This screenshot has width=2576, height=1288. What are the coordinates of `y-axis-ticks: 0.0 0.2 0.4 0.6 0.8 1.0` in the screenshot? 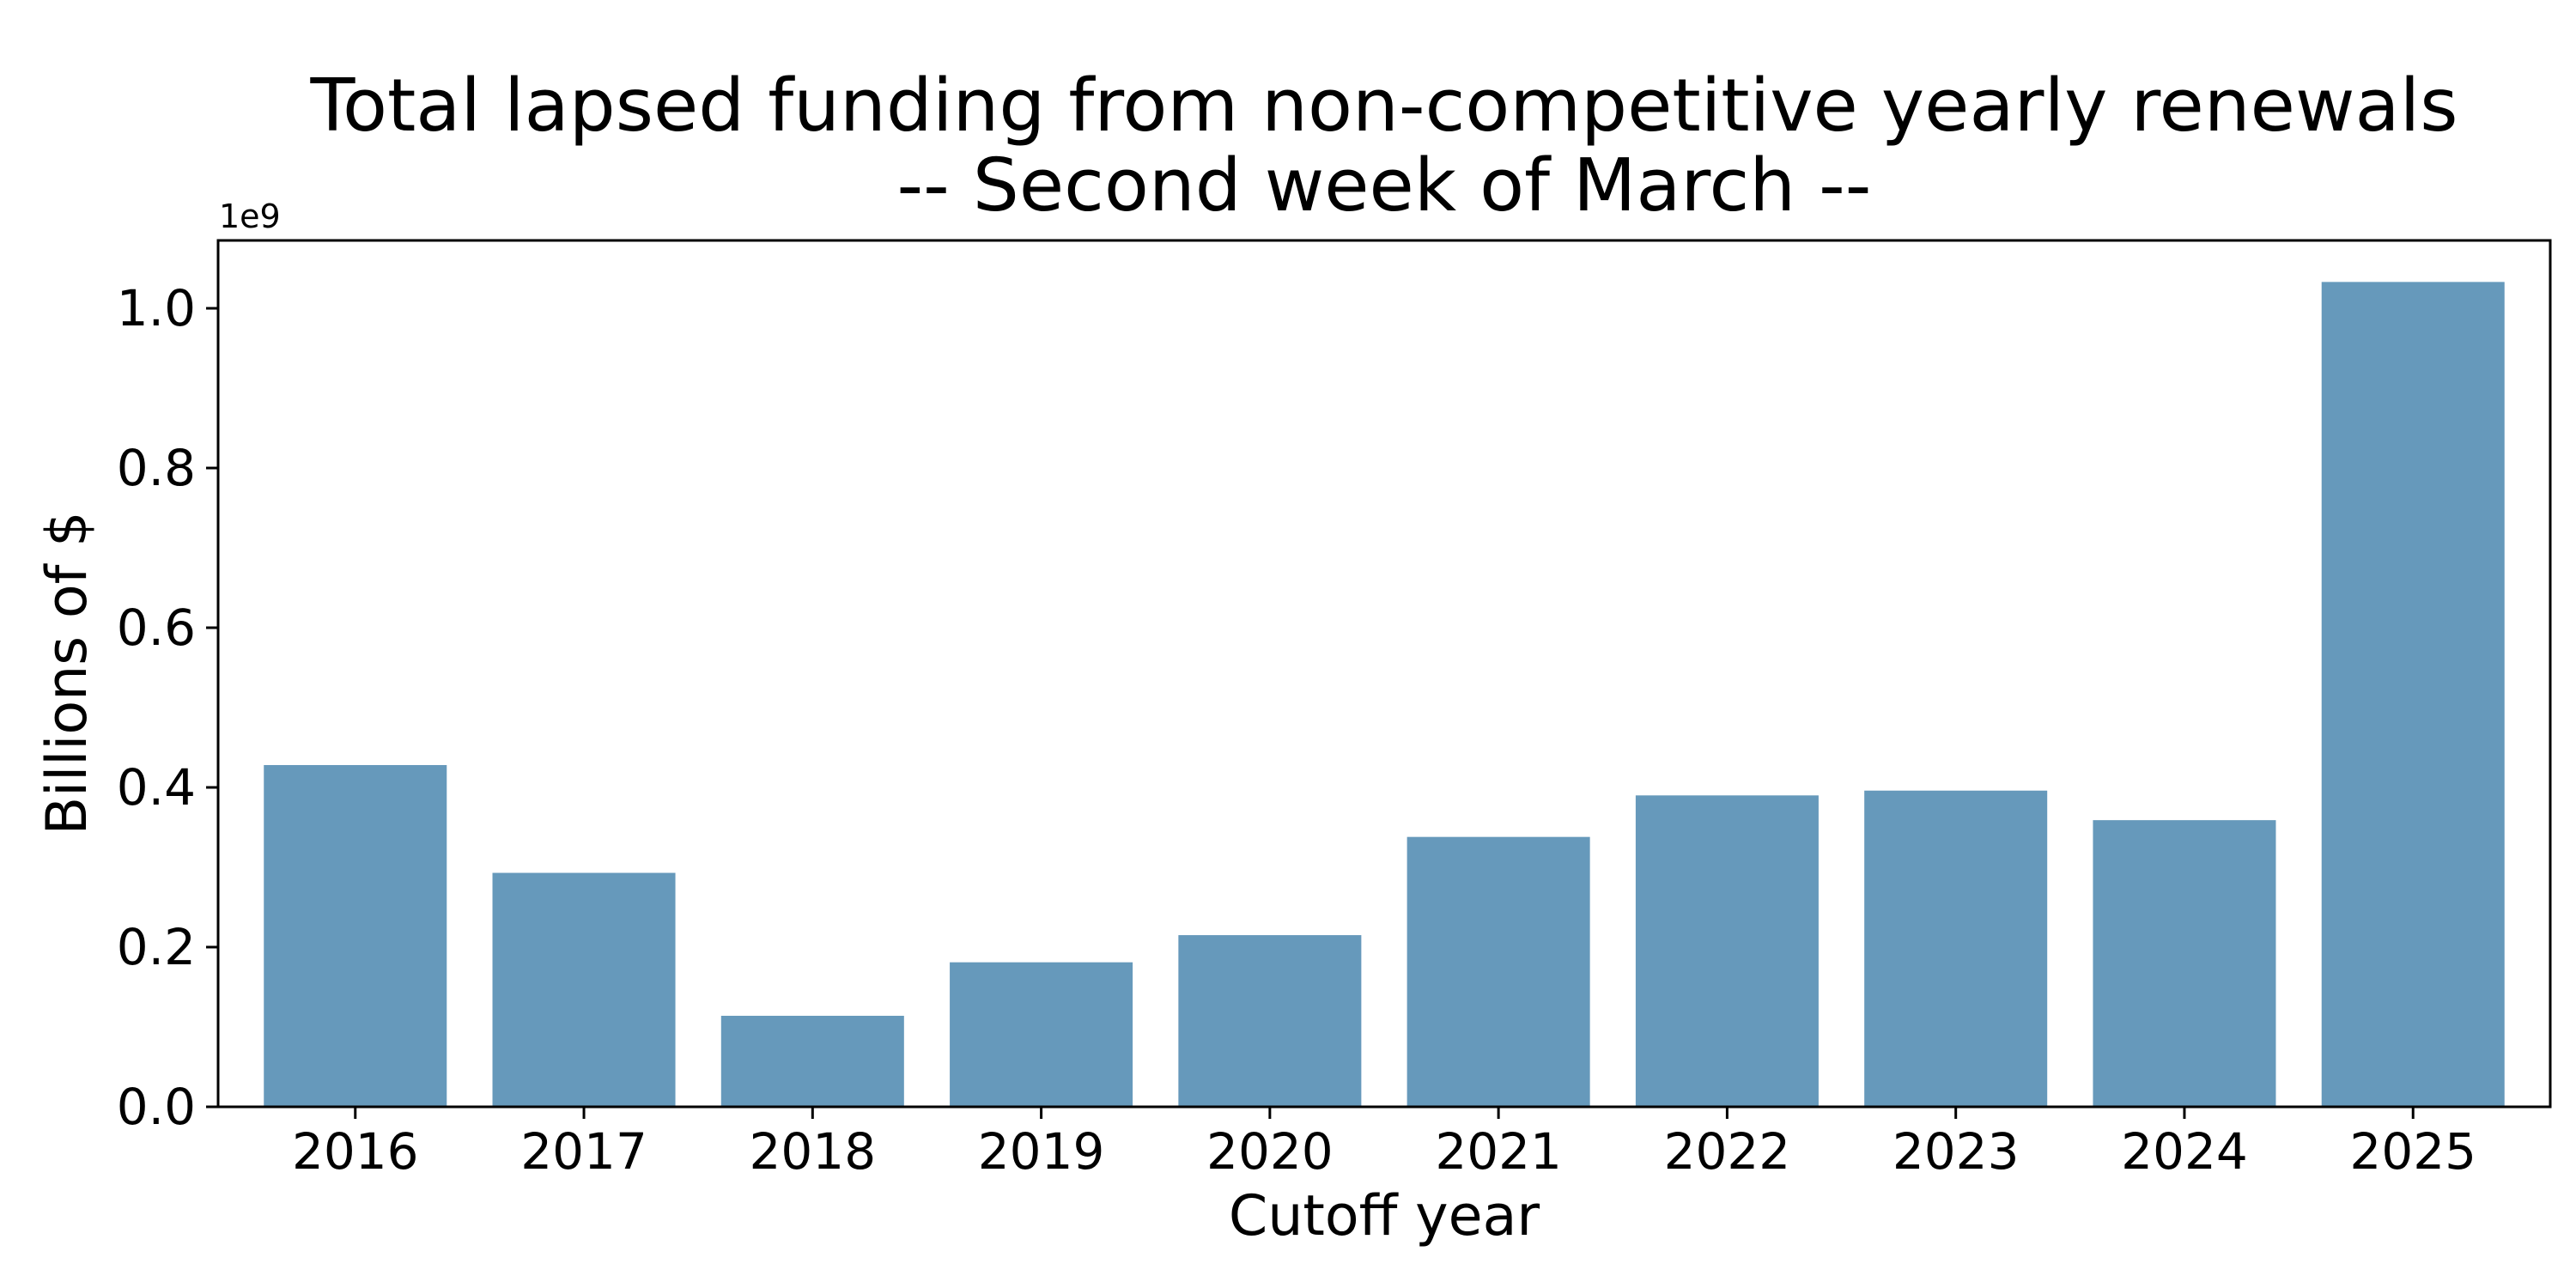 It's located at (167, 707).